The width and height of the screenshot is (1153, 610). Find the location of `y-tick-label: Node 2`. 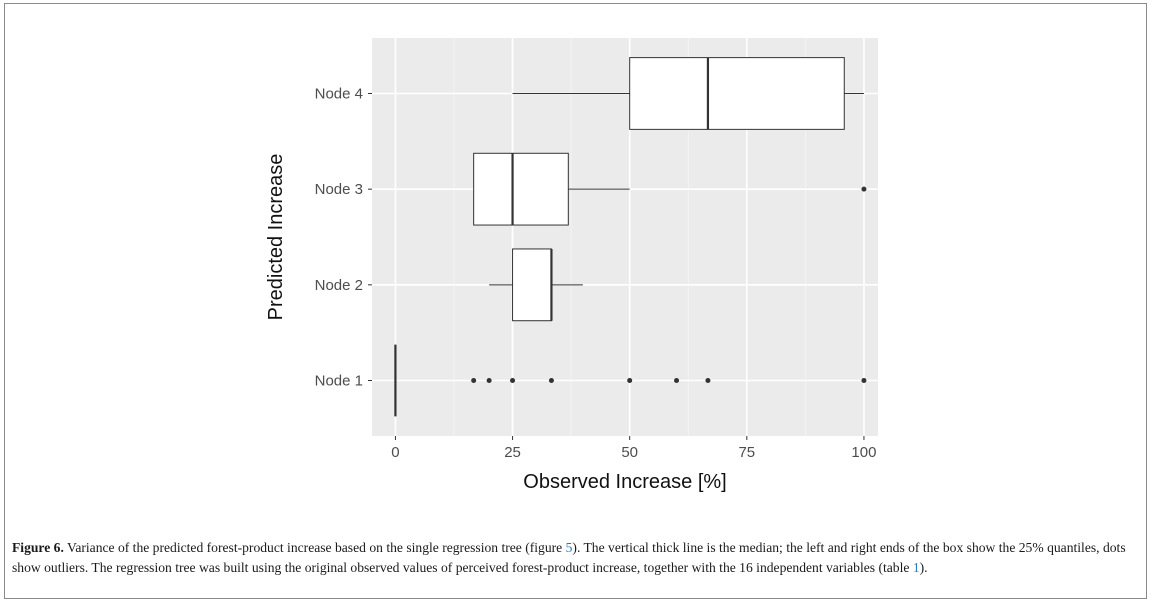

y-tick-label: Node 2 is located at coordinates (339, 285).